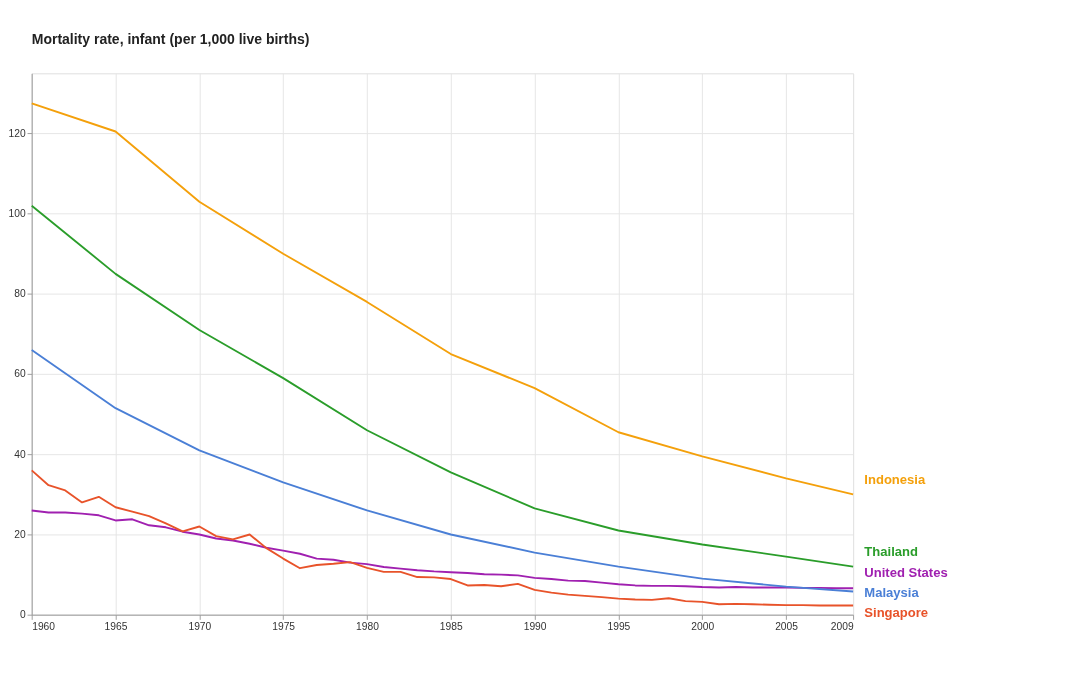 The width and height of the screenshot is (1079, 682). What do you see at coordinates (170, 39) in the screenshot?
I see `chart-title: Mortality rate, infant (per 1,000 live births)` at bounding box center [170, 39].